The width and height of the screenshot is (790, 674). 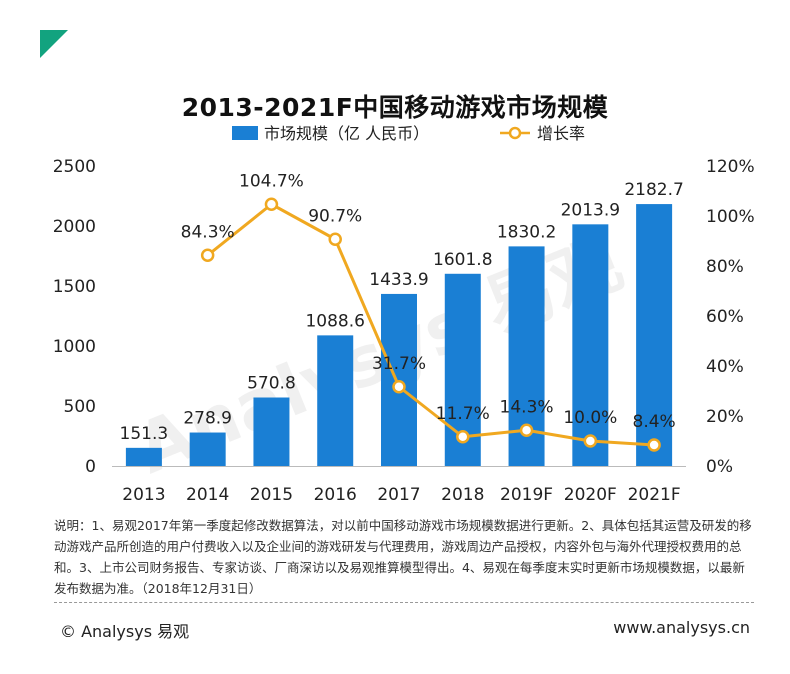 I want to click on growth-point-2021F, so click(x=654, y=445).